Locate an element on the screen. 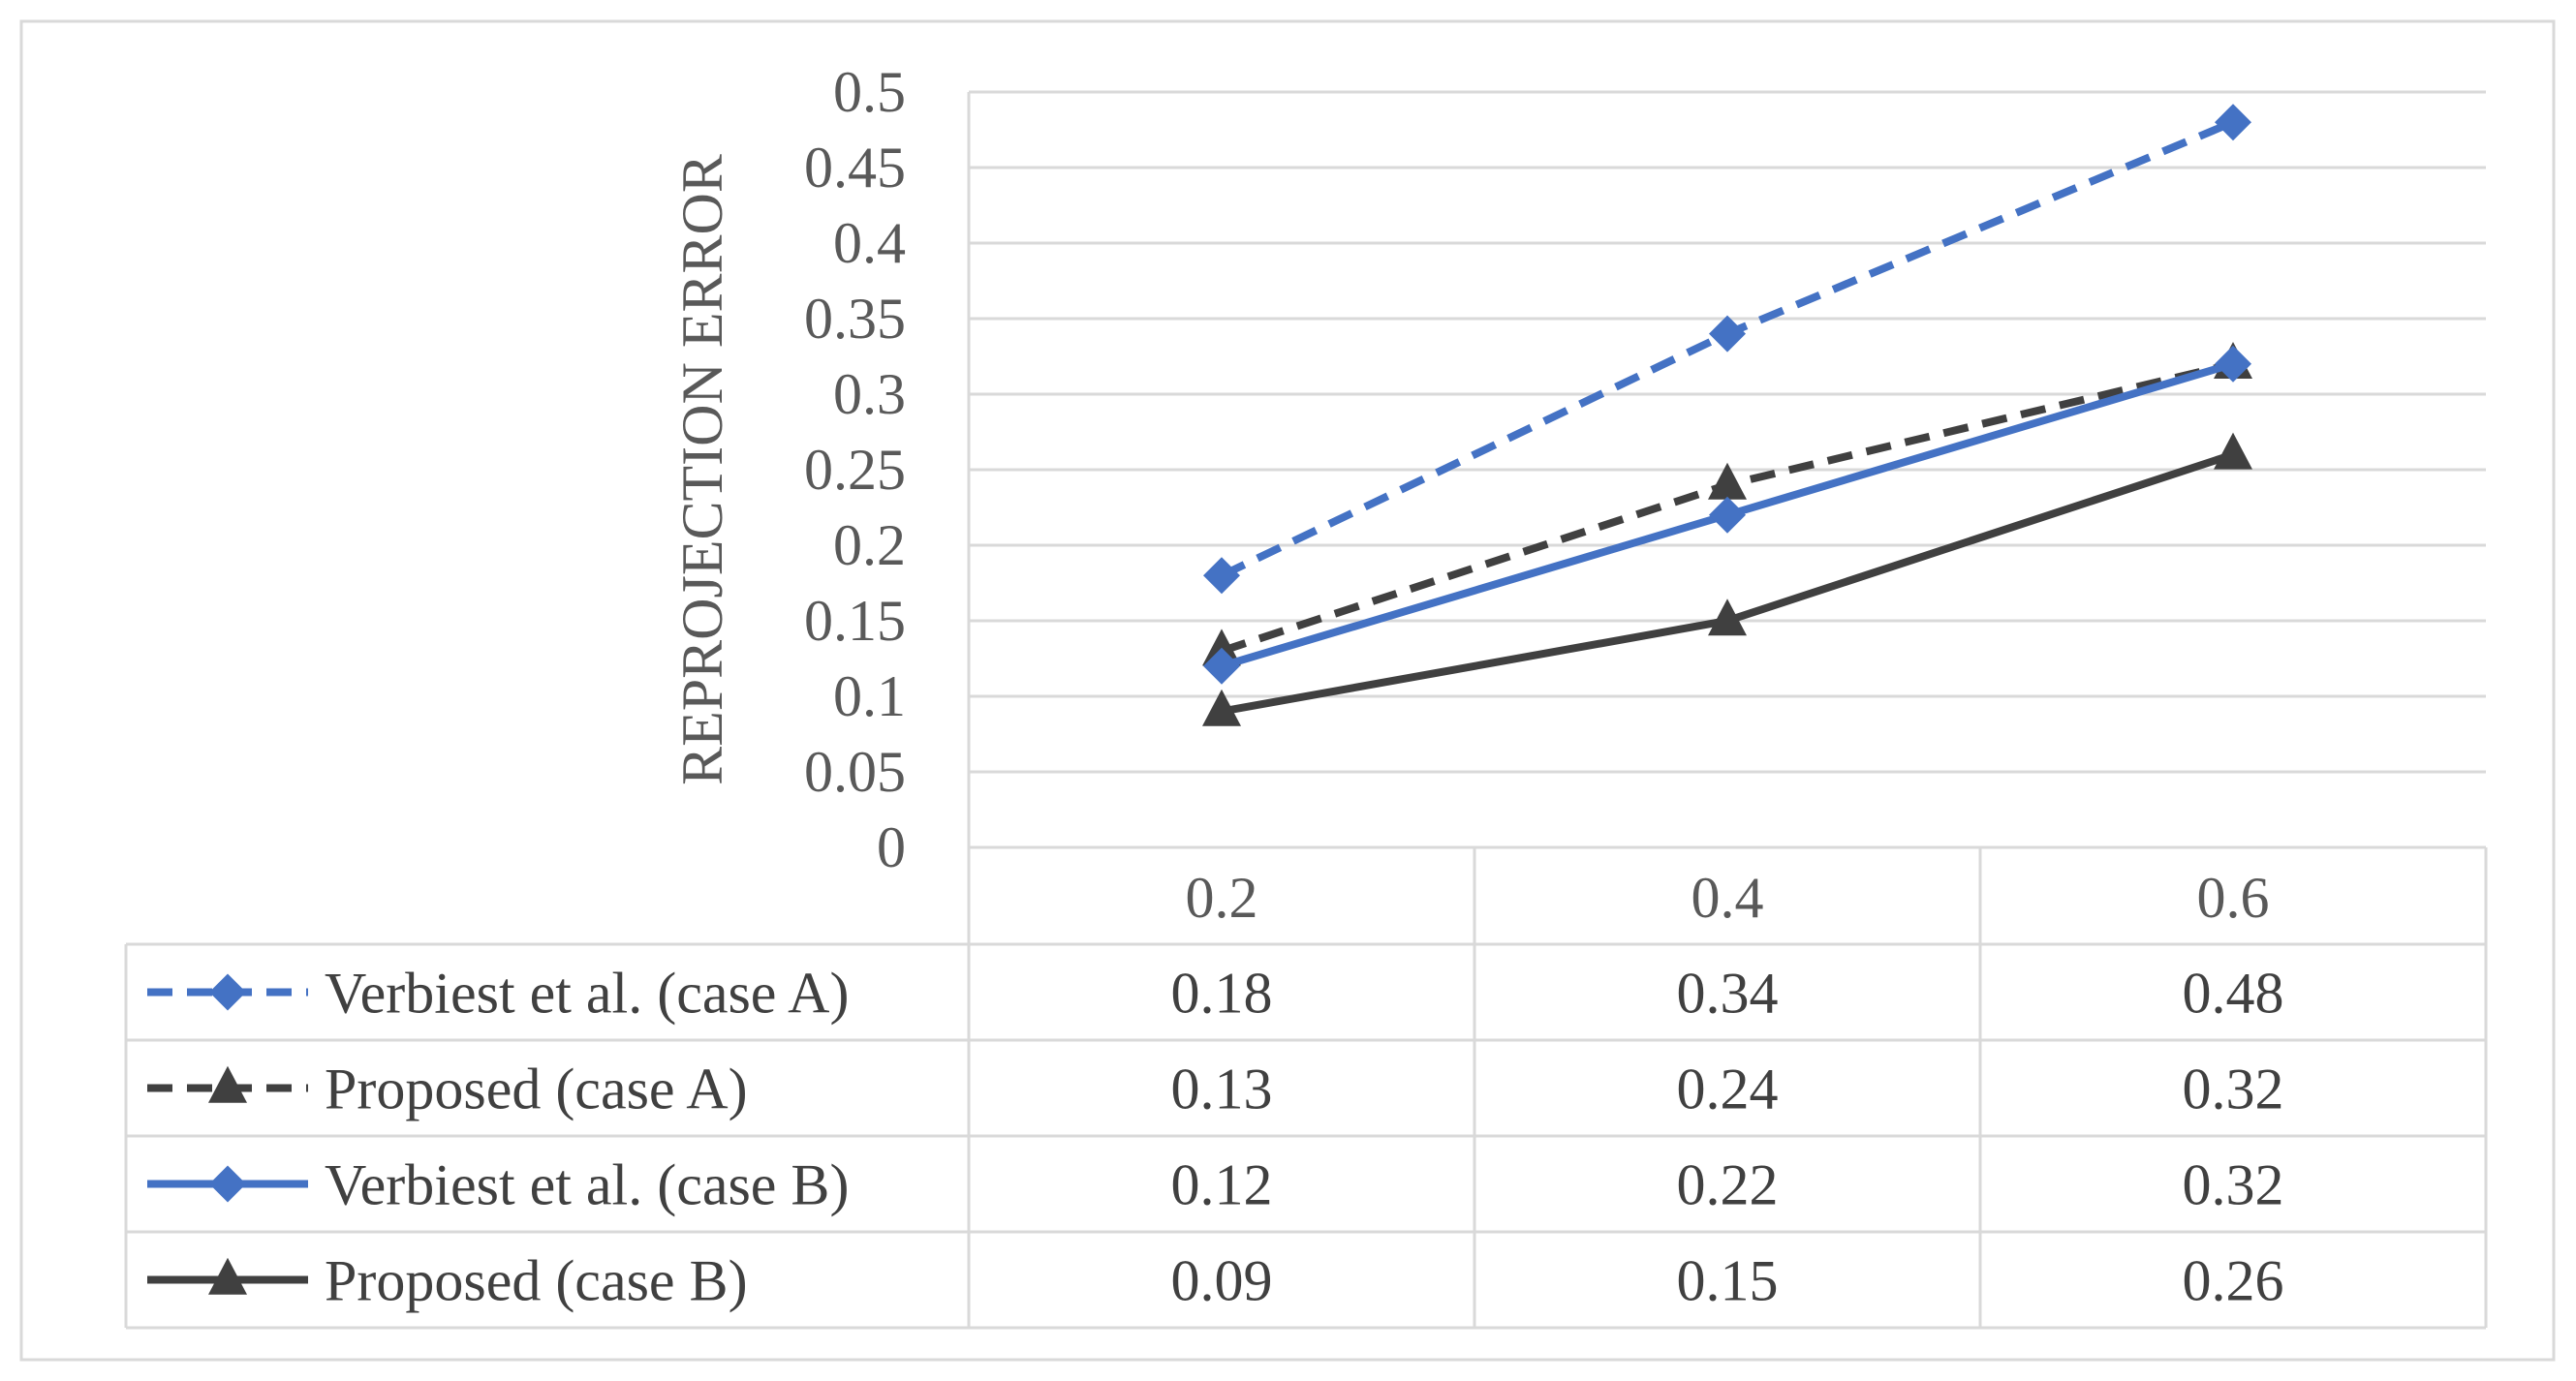 This screenshot has width=2576, height=1381. table-cell-value: 0.15 is located at coordinates (1728, 1281).